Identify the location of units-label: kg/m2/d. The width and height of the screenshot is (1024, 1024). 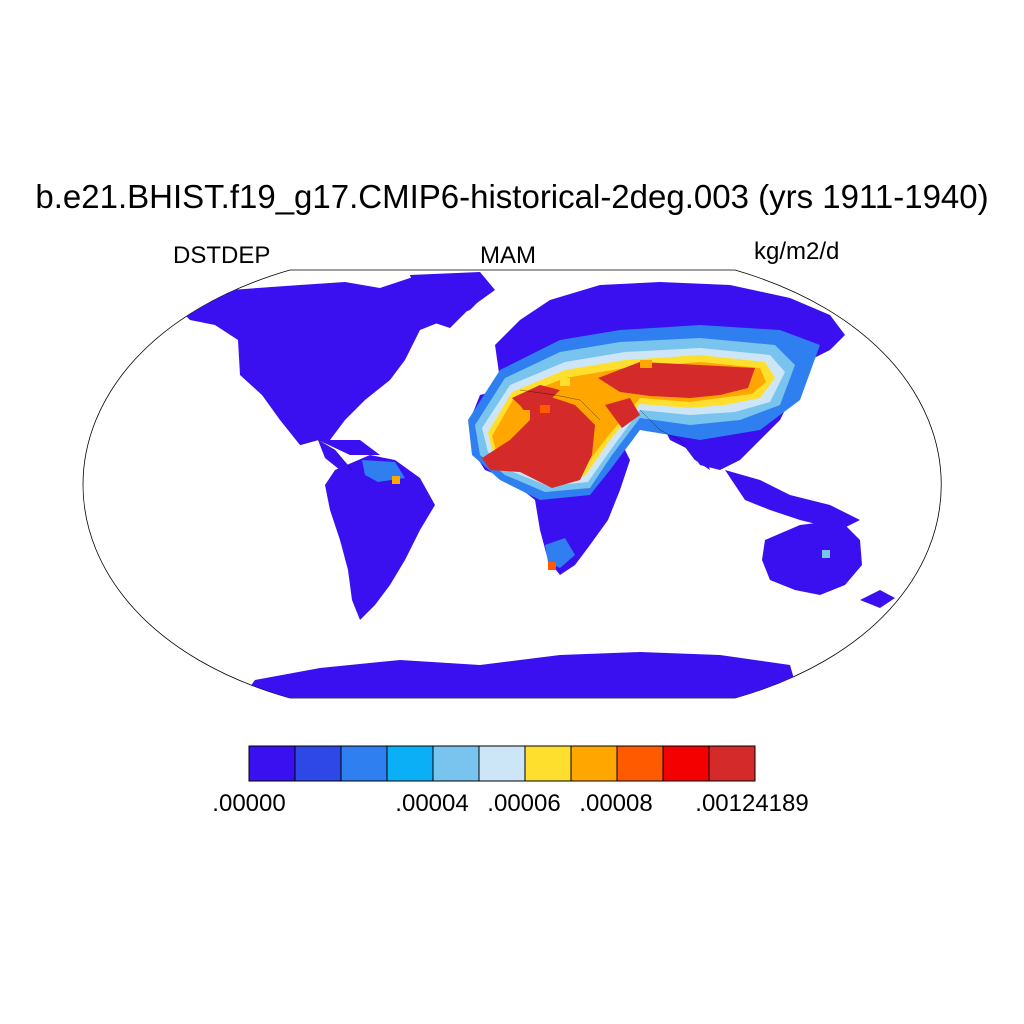
(797, 251).